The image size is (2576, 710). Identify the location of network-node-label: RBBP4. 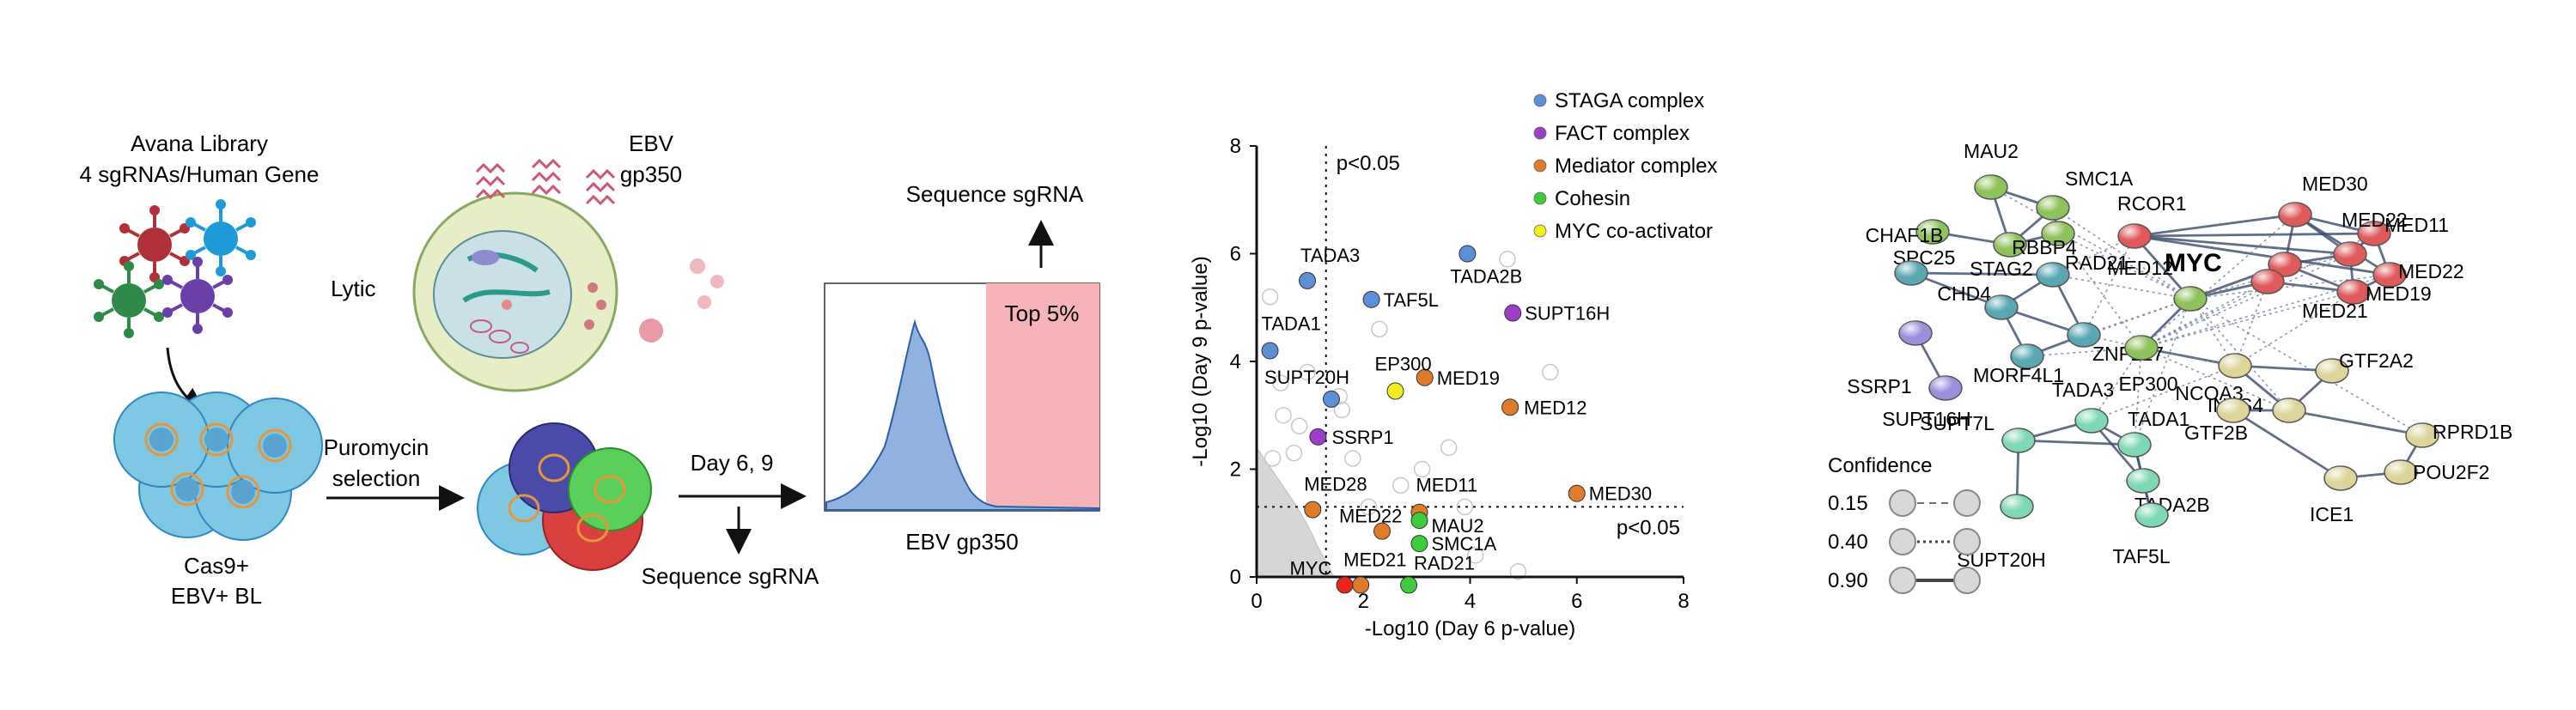
(2044, 247).